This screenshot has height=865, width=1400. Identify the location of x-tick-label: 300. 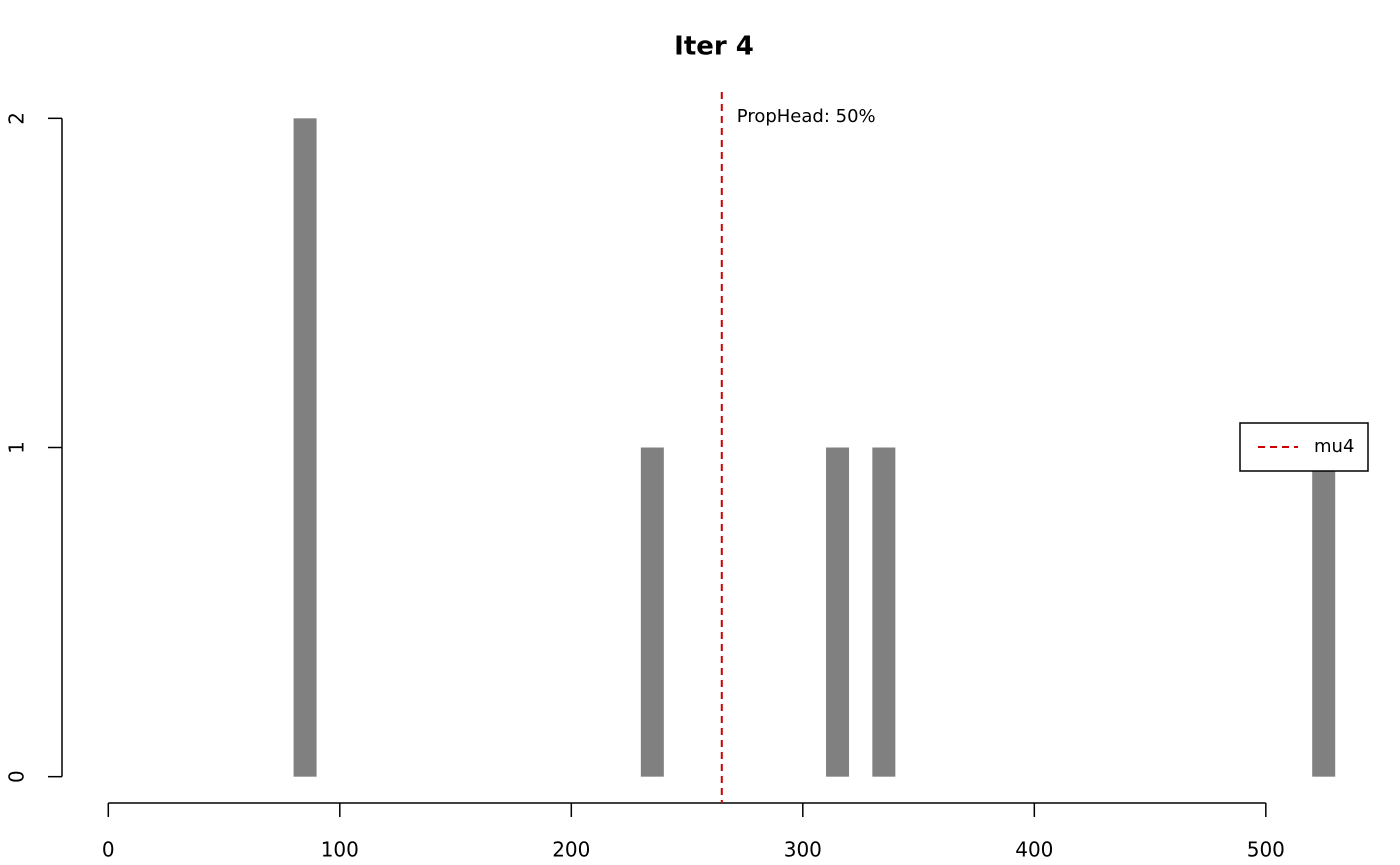
(803, 850).